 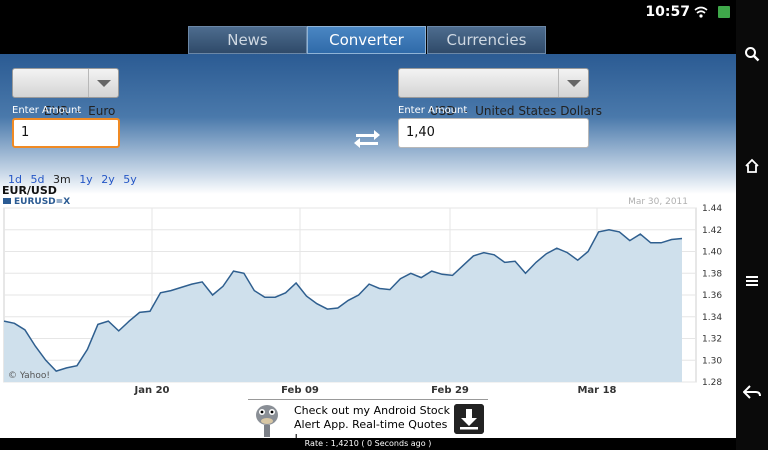 What do you see at coordinates (267, 421) in the screenshot?
I see `ostrich-icon` at bounding box center [267, 421].